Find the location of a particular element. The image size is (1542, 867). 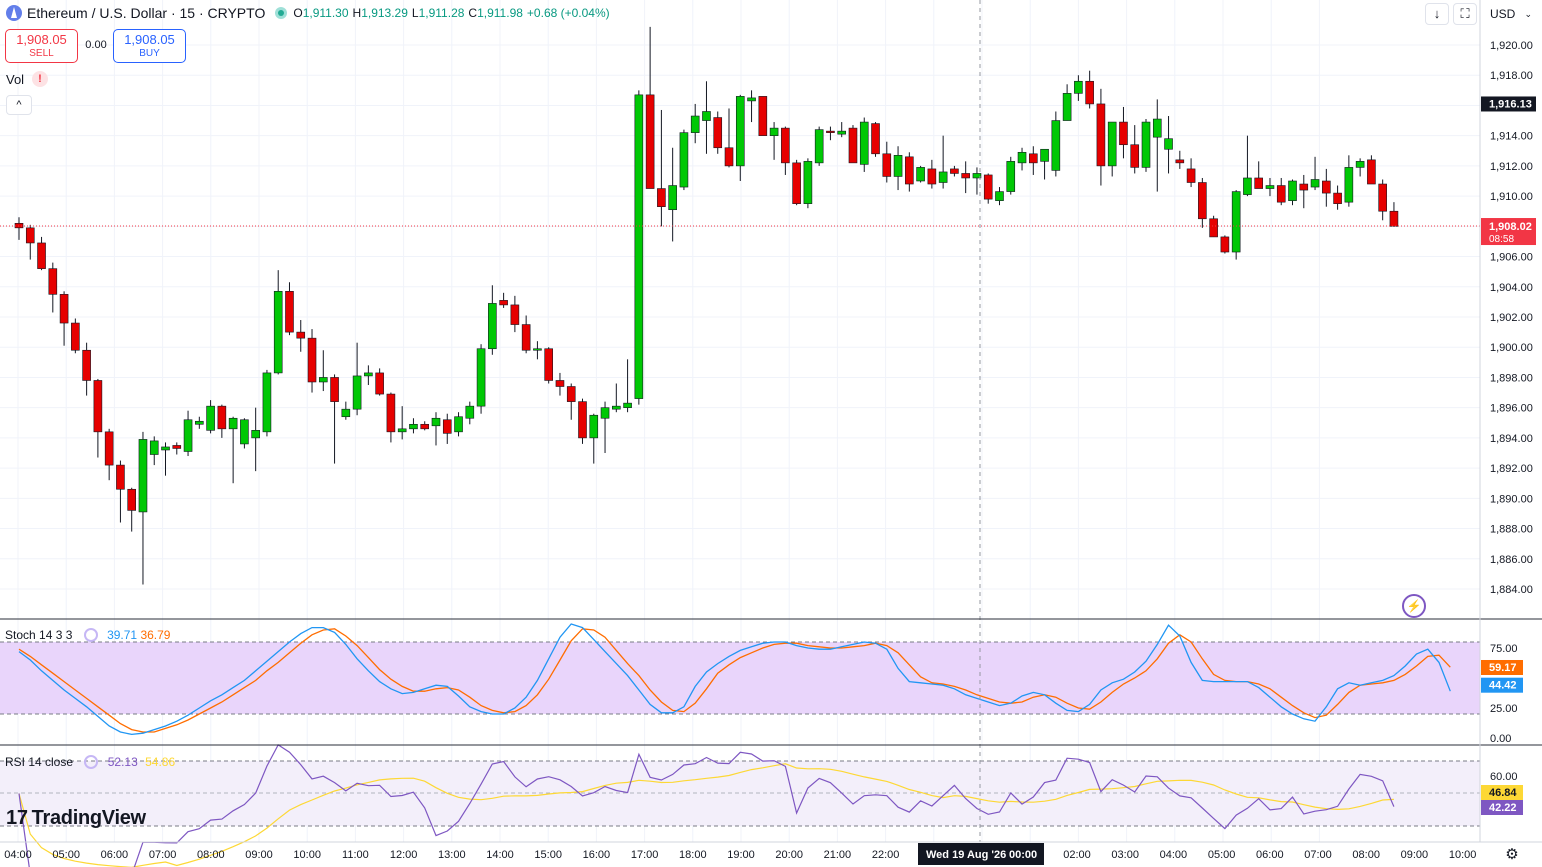

price-tick-label: 1,902.00 is located at coordinates (1511, 318).